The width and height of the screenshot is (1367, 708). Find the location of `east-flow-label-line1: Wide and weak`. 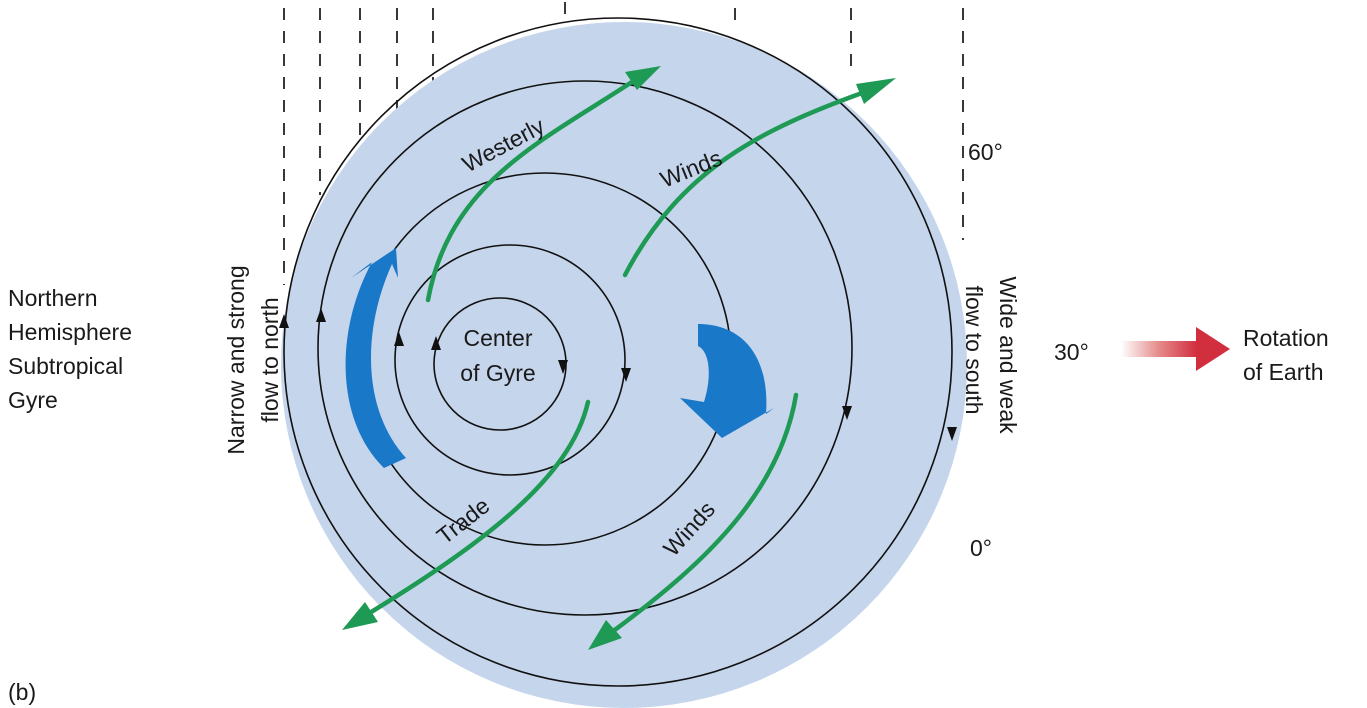

east-flow-label-line1: Wide and weak is located at coordinates (1008, 355).